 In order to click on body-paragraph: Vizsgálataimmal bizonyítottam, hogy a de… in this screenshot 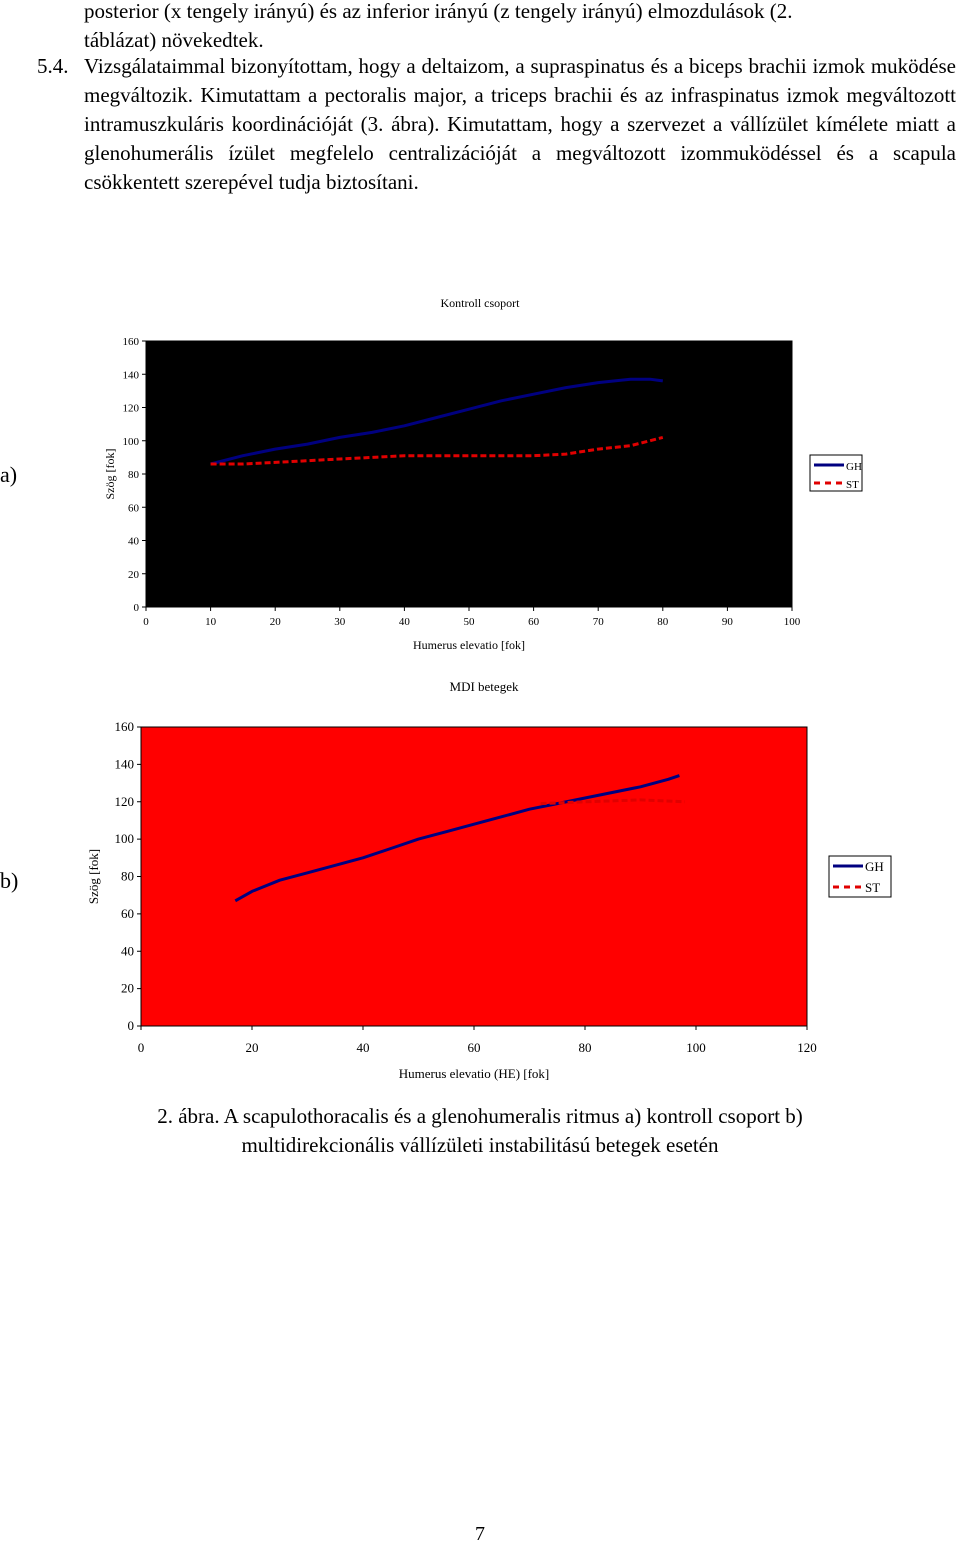, I will do `click(520, 124)`.